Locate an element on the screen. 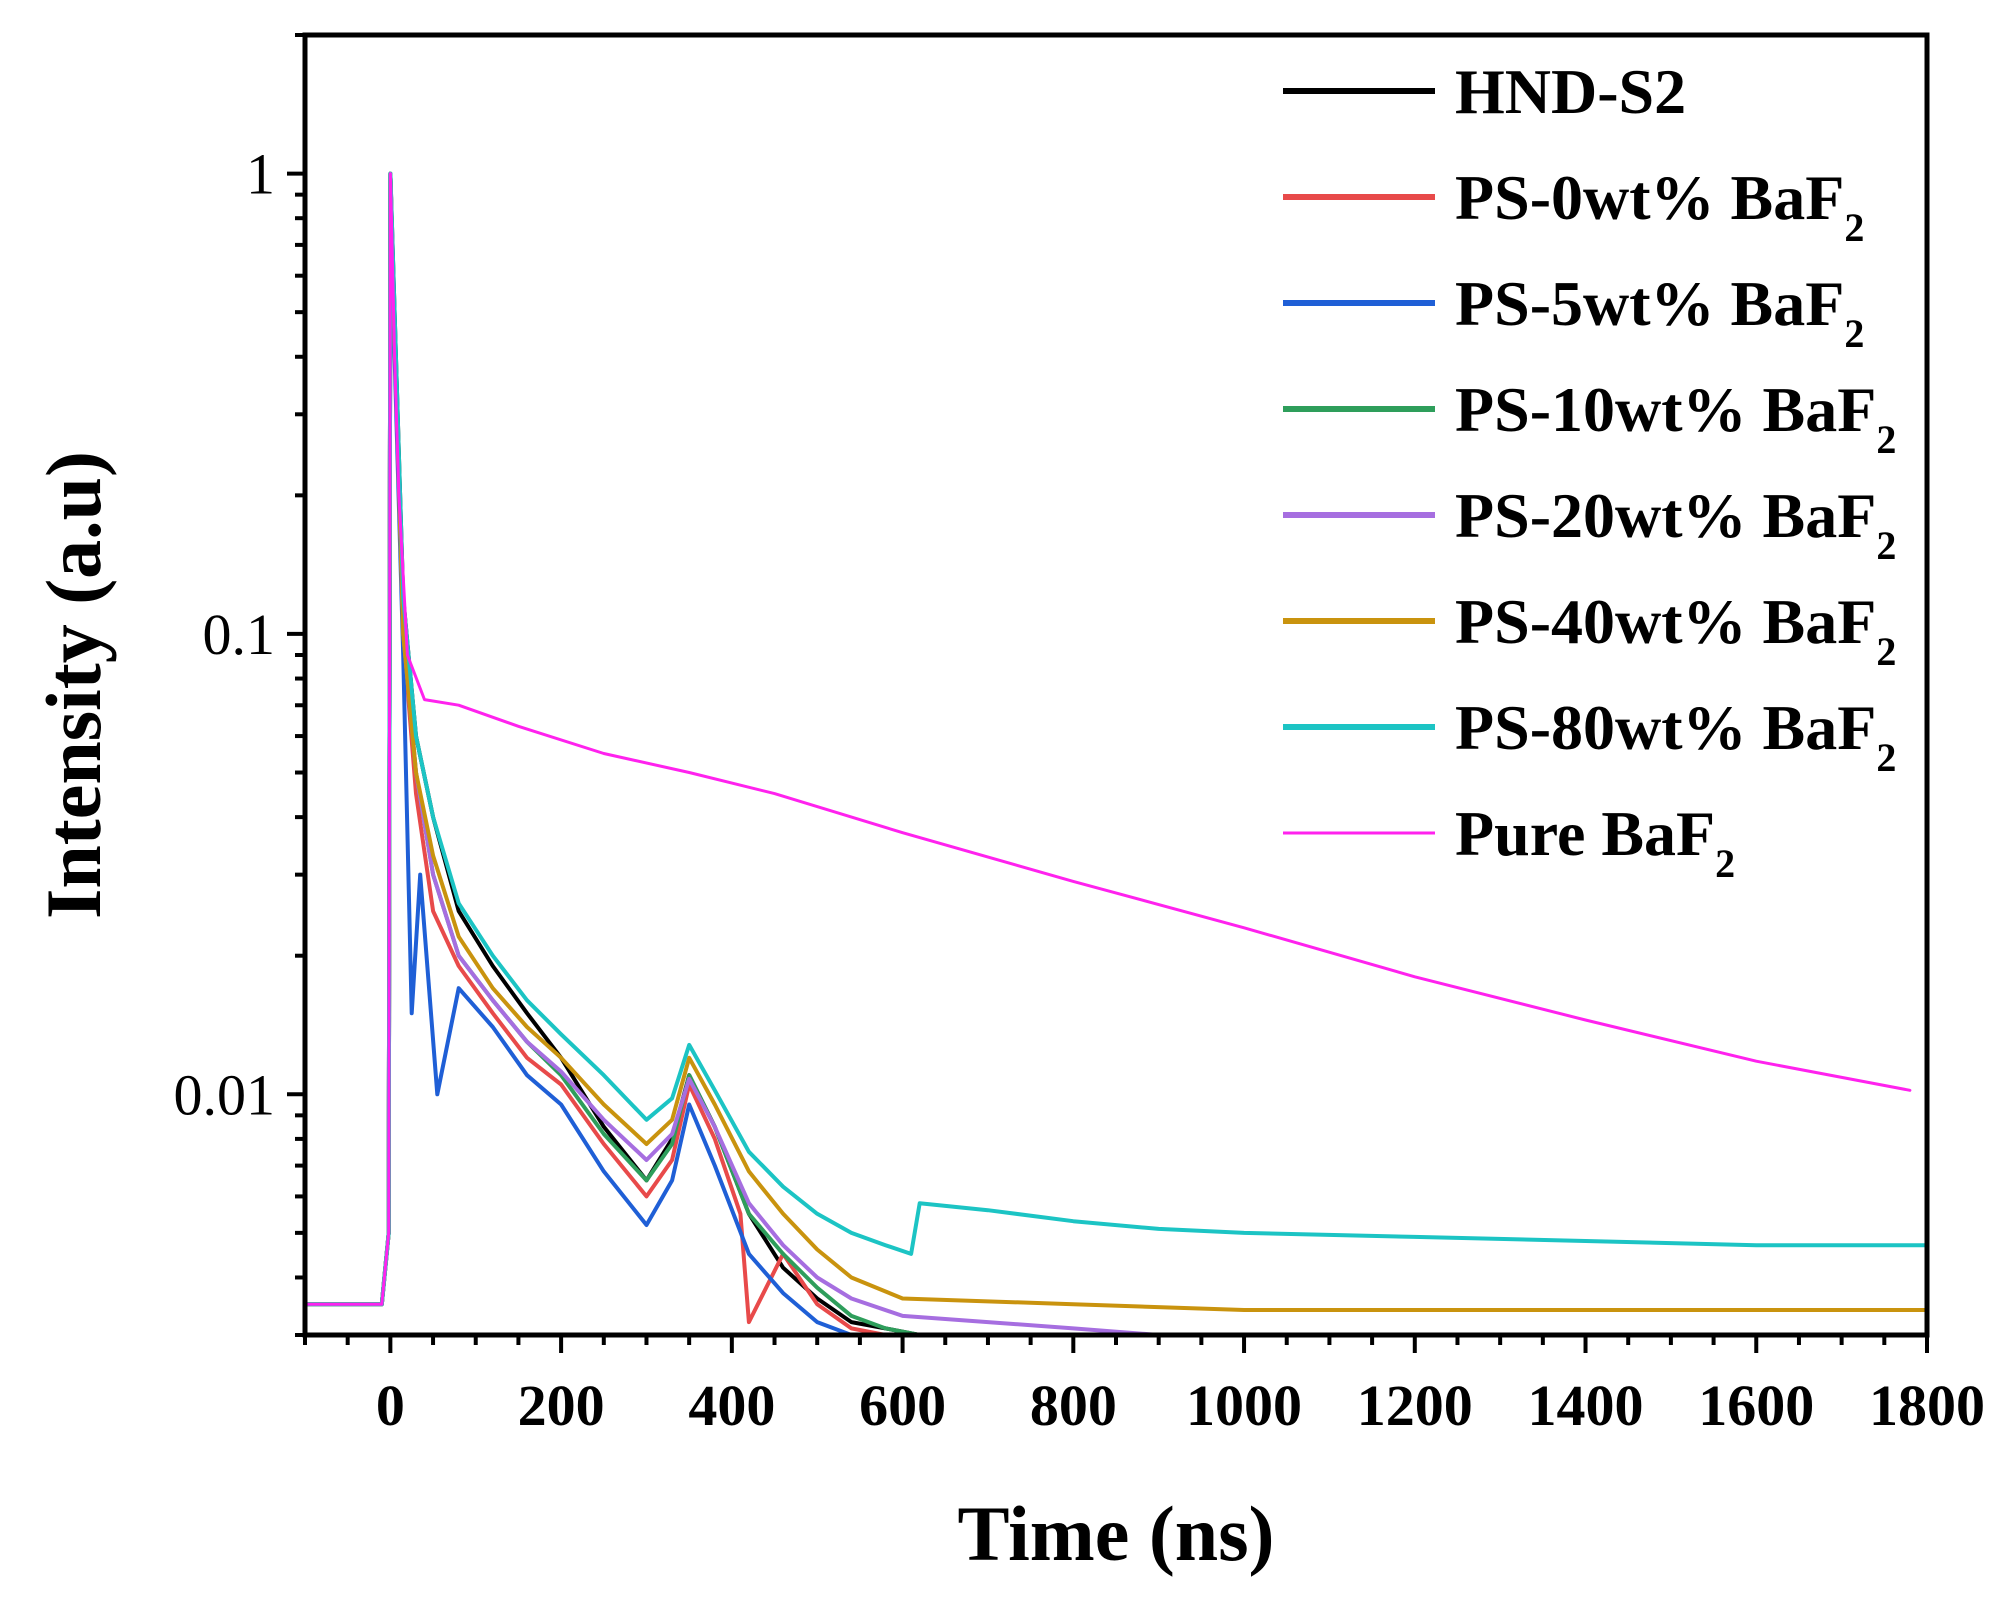 Image resolution: width=2004 pixels, height=1604 pixels. x-tick-label: 1200 is located at coordinates (1415, 1405).